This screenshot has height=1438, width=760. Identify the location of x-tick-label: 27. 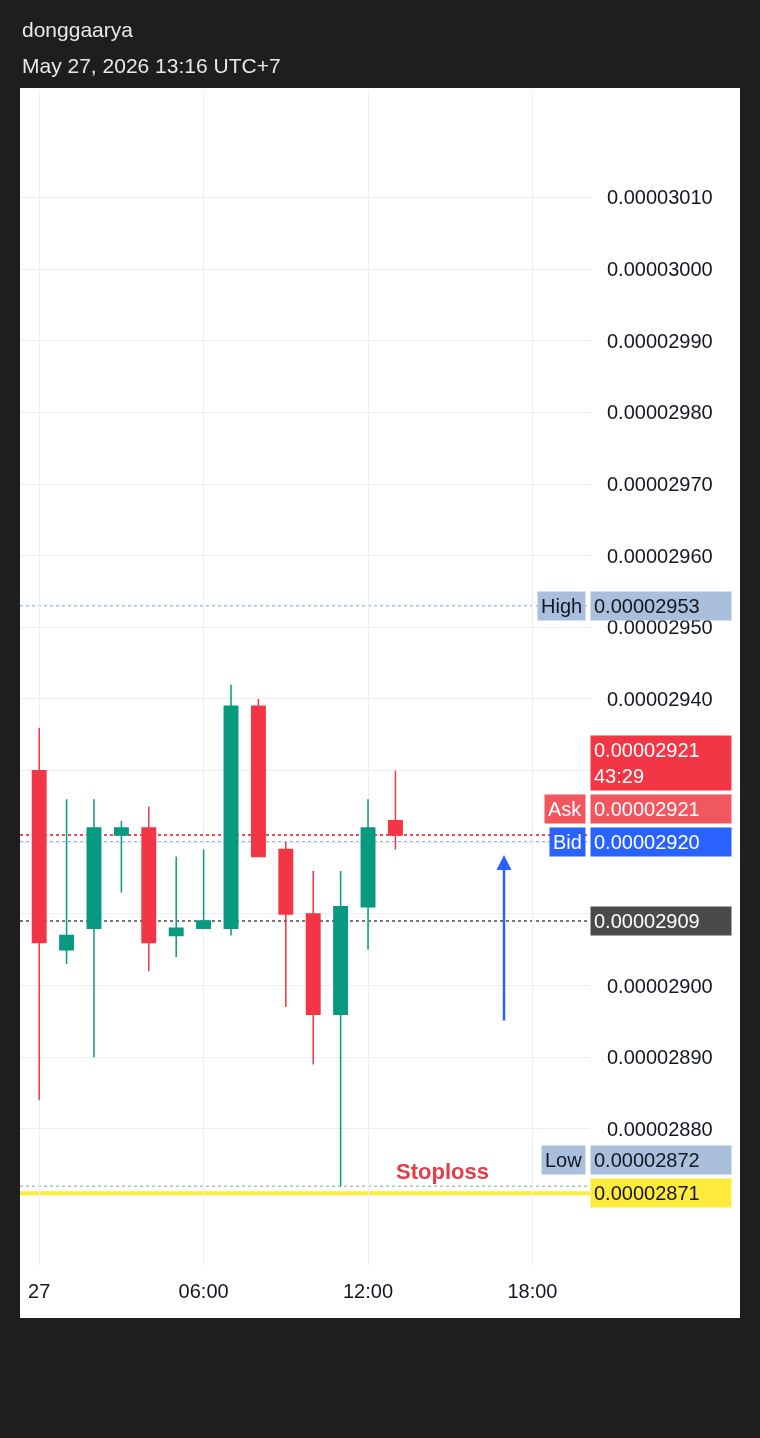
(39, 1291).